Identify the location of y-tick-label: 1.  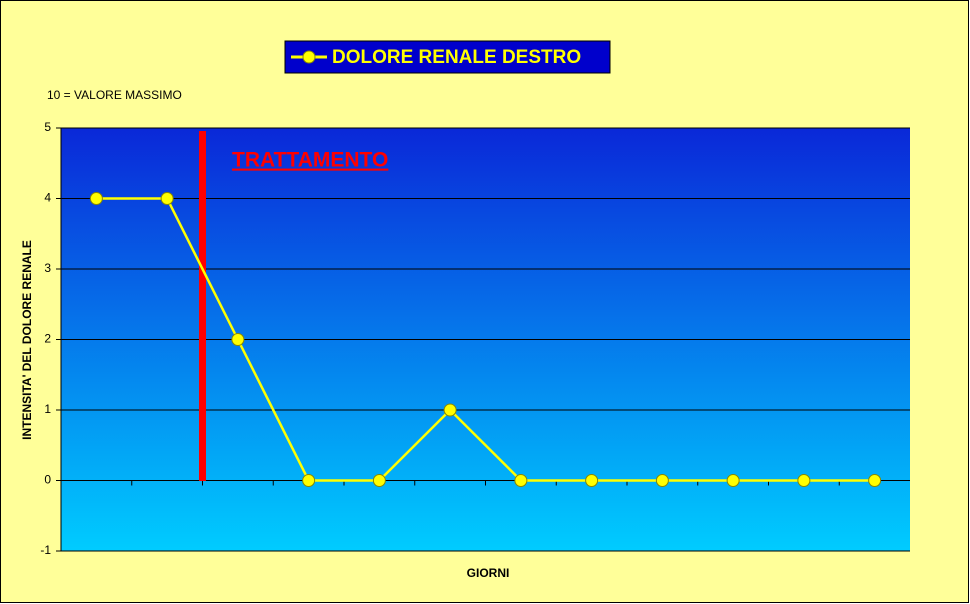
(47, 409).